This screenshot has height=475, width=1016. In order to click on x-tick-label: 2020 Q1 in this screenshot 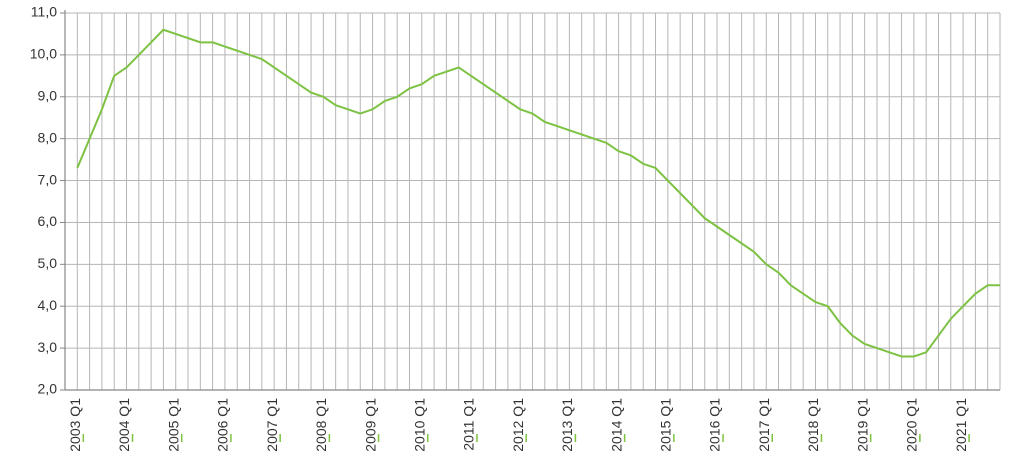, I will do `click(912, 425)`.